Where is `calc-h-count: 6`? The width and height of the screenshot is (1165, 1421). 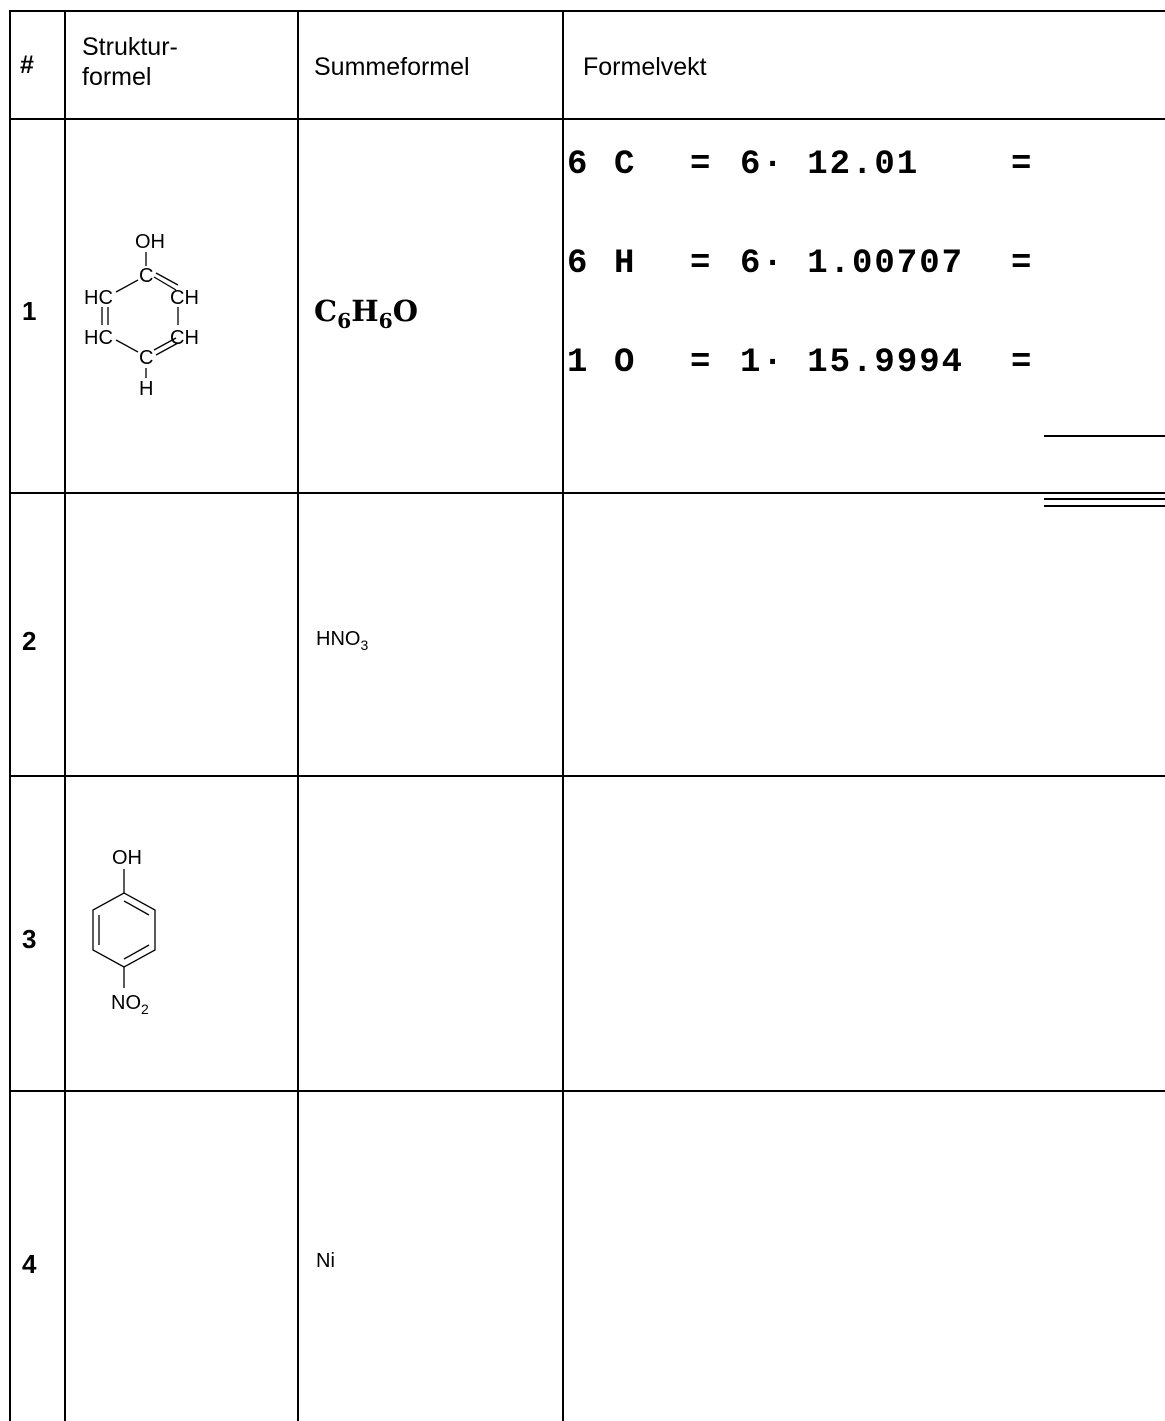
calc-h-count: 6 is located at coordinates (578, 264).